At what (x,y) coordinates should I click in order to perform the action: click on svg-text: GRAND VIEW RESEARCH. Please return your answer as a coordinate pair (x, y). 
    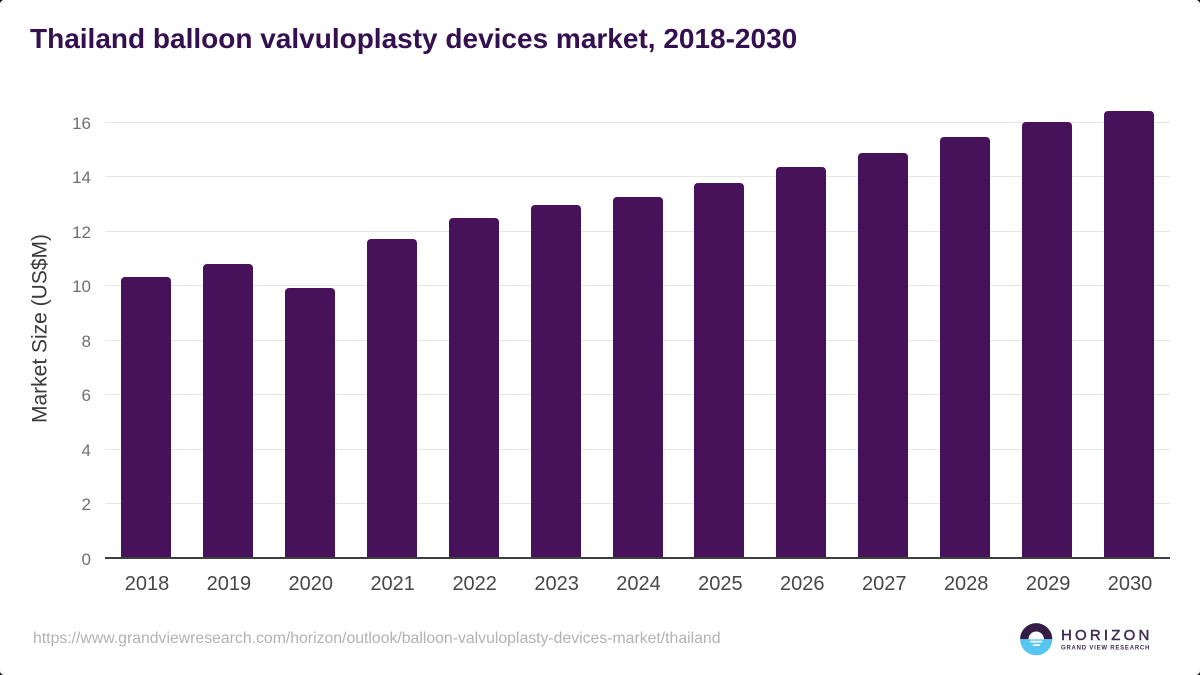
    Looking at the image, I should click on (1105, 649).